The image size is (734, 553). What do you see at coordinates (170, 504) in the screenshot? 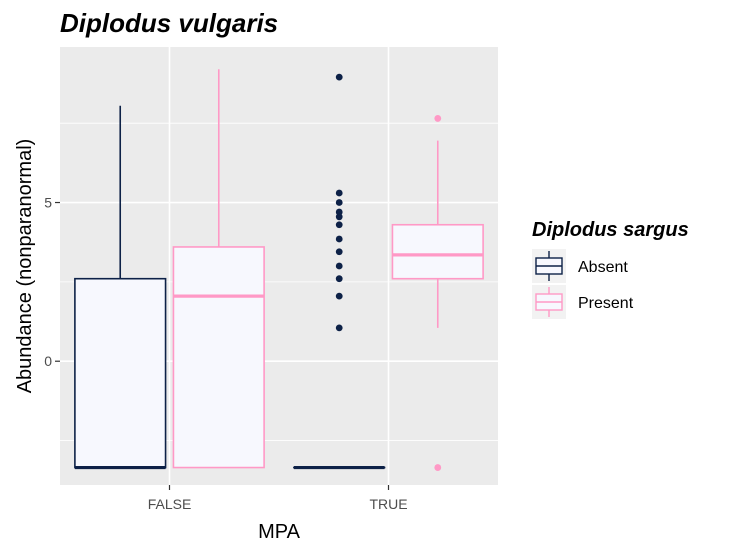
I see `x-tick-label: FALSE` at bounding box center [170, 504].